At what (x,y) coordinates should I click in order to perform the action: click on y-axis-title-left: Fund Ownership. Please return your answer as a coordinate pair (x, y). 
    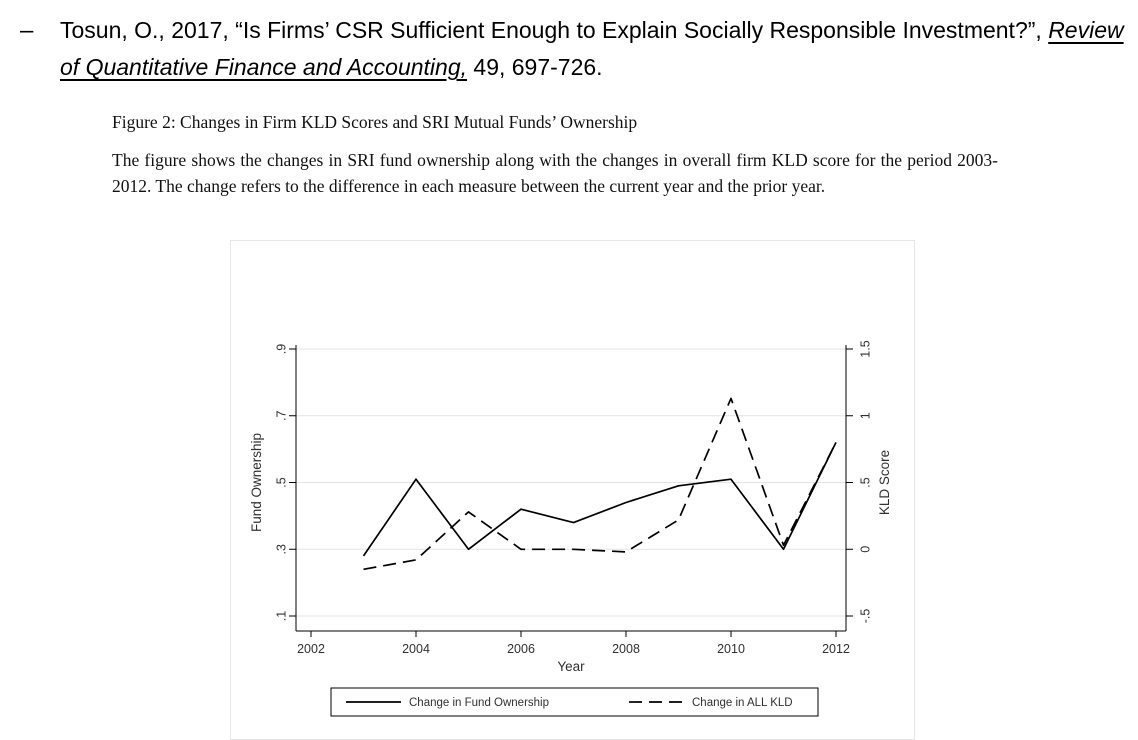
    Looking at the image, I should click on (256, 482).